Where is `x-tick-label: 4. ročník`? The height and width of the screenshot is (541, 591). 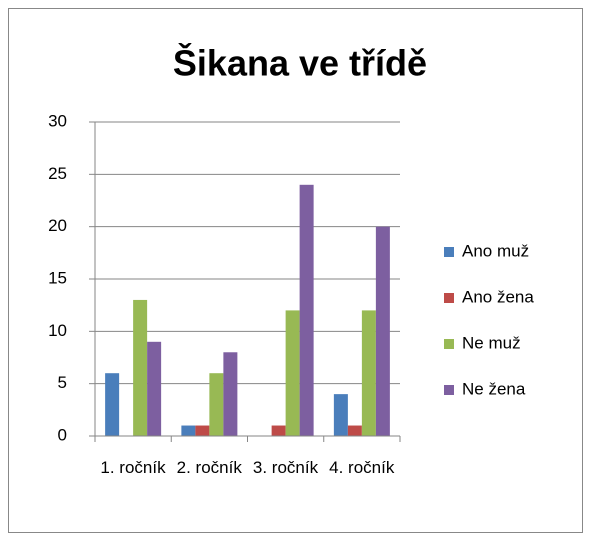 x-tick-label: 4. ročník is located at coordinates (362, 467).